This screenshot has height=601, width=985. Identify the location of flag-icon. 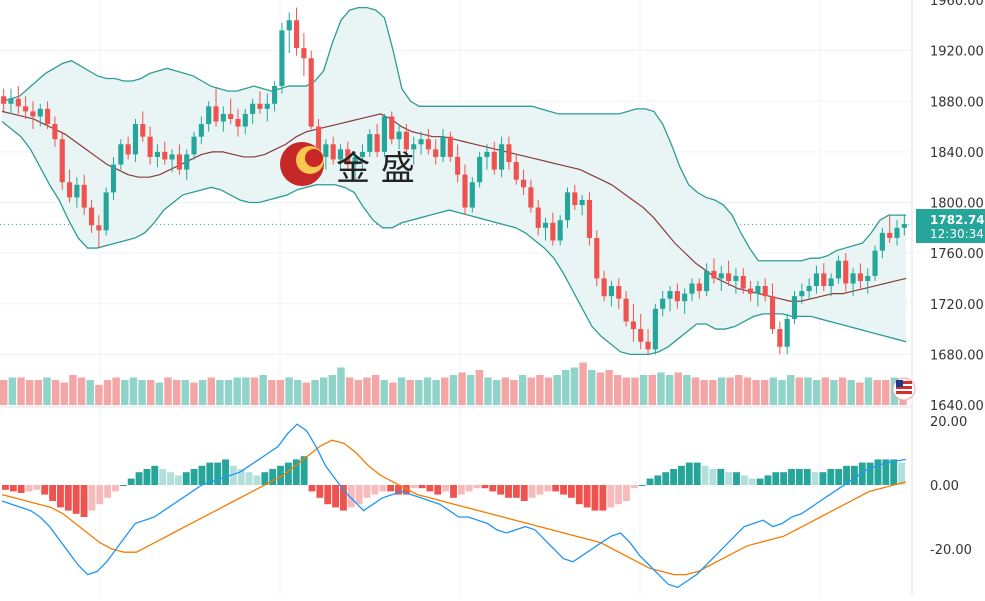
(904, 389).